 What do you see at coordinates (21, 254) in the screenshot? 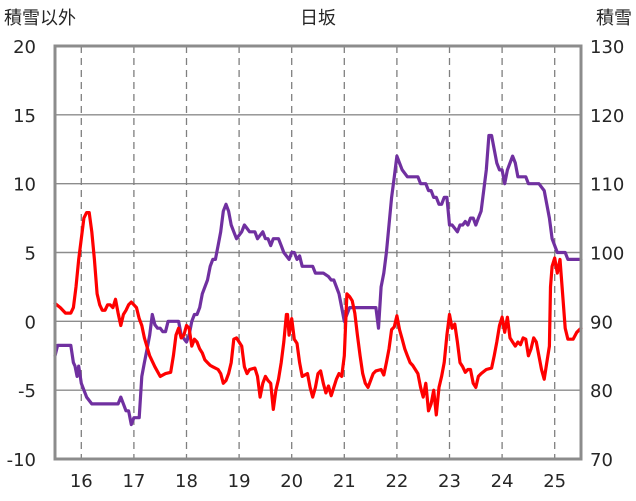
I see `left-y-axis: 20 15 10 5 0 -5 -10` at bounding box center [21, 254].